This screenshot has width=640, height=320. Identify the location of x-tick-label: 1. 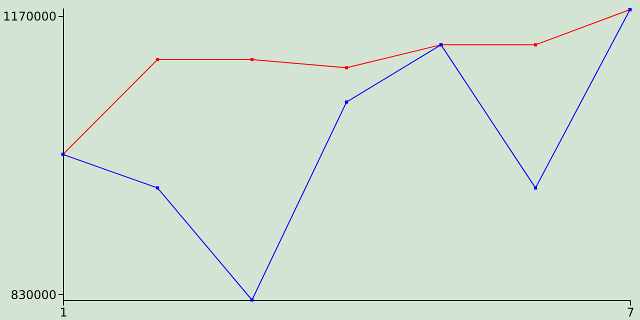
(64, 313).